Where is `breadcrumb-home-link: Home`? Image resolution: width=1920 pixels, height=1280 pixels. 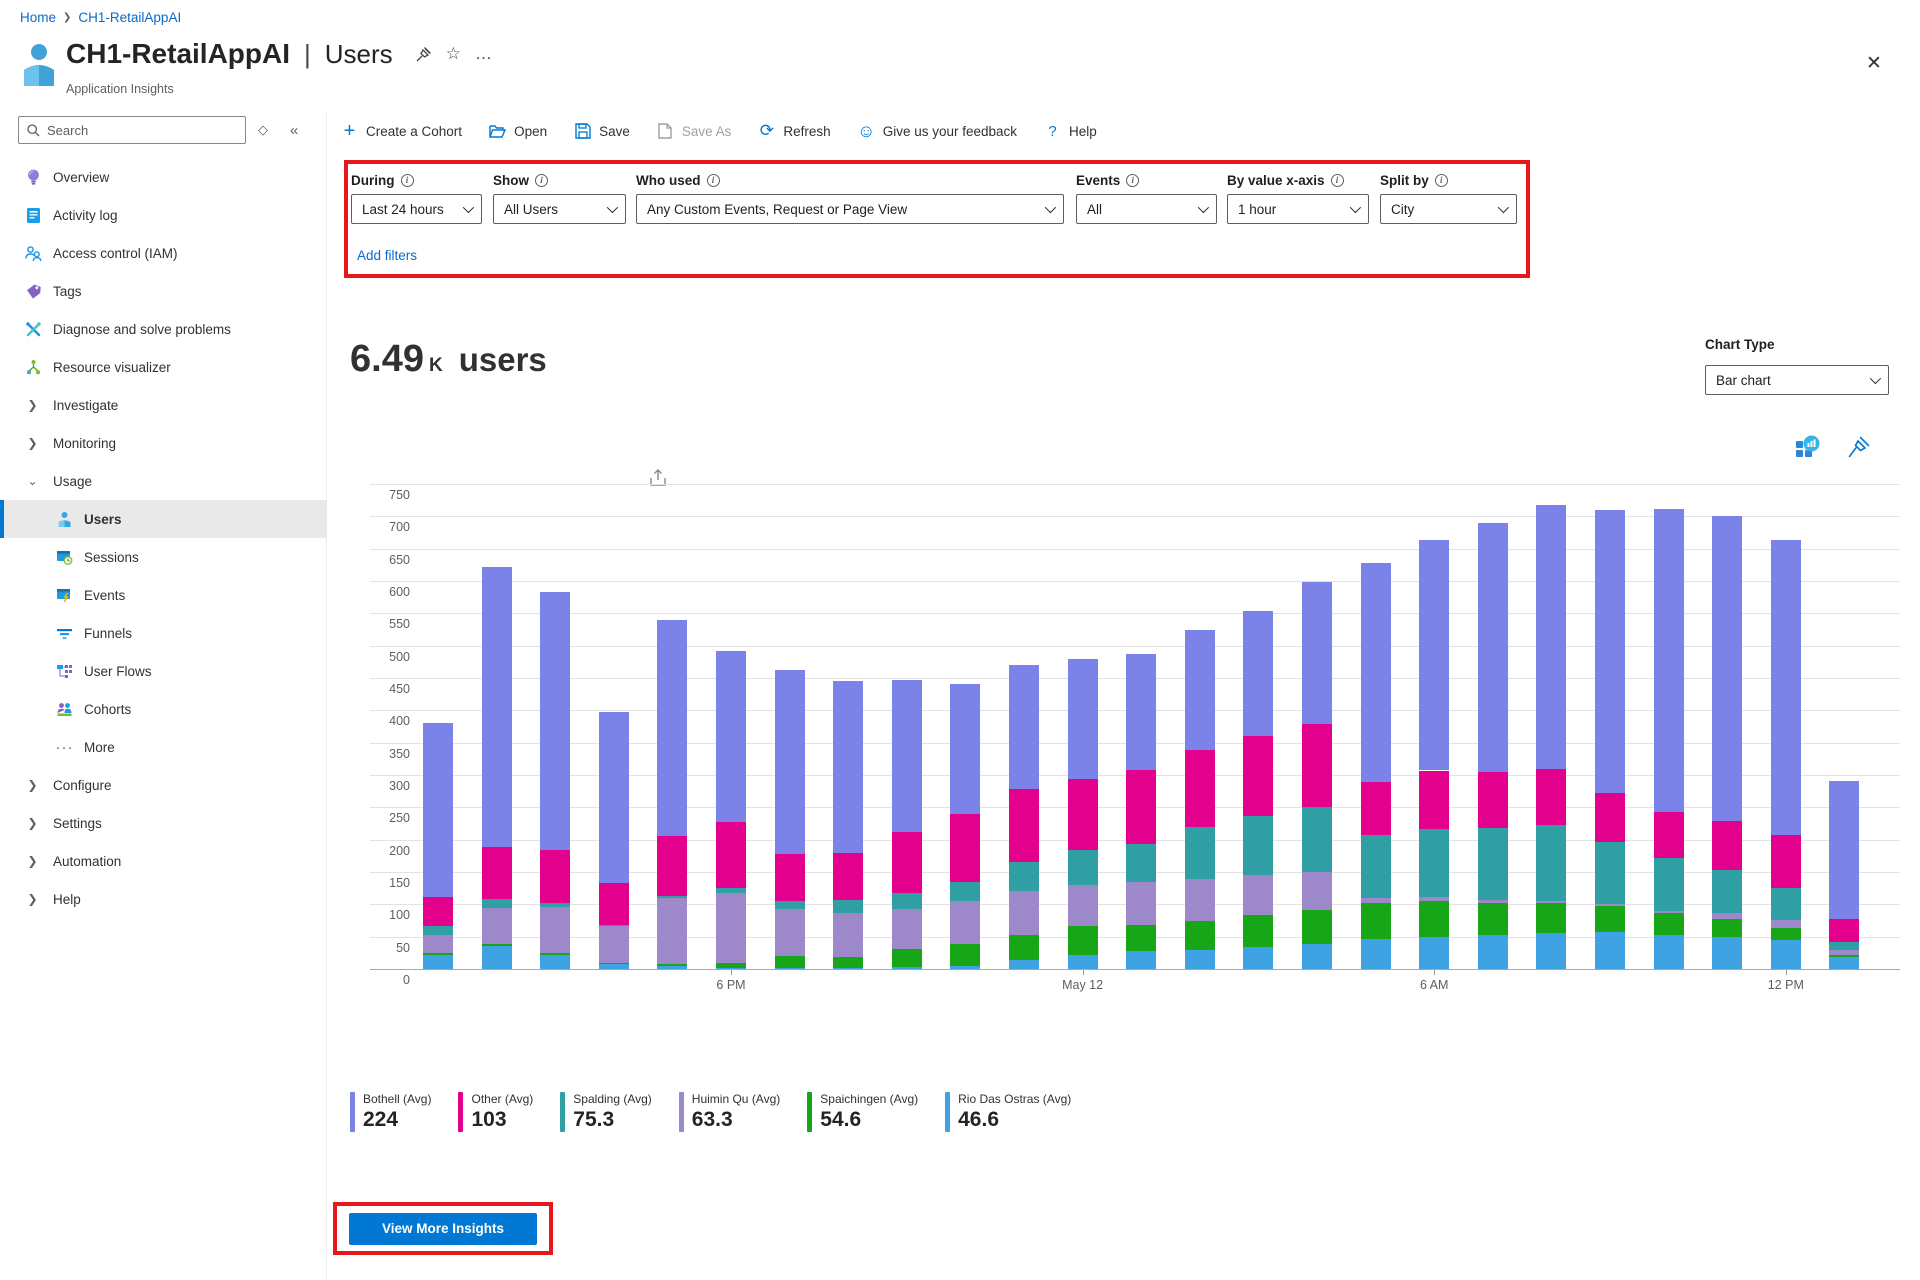
breadcrumb-home-link: Home is located at coordinates (38, 17).